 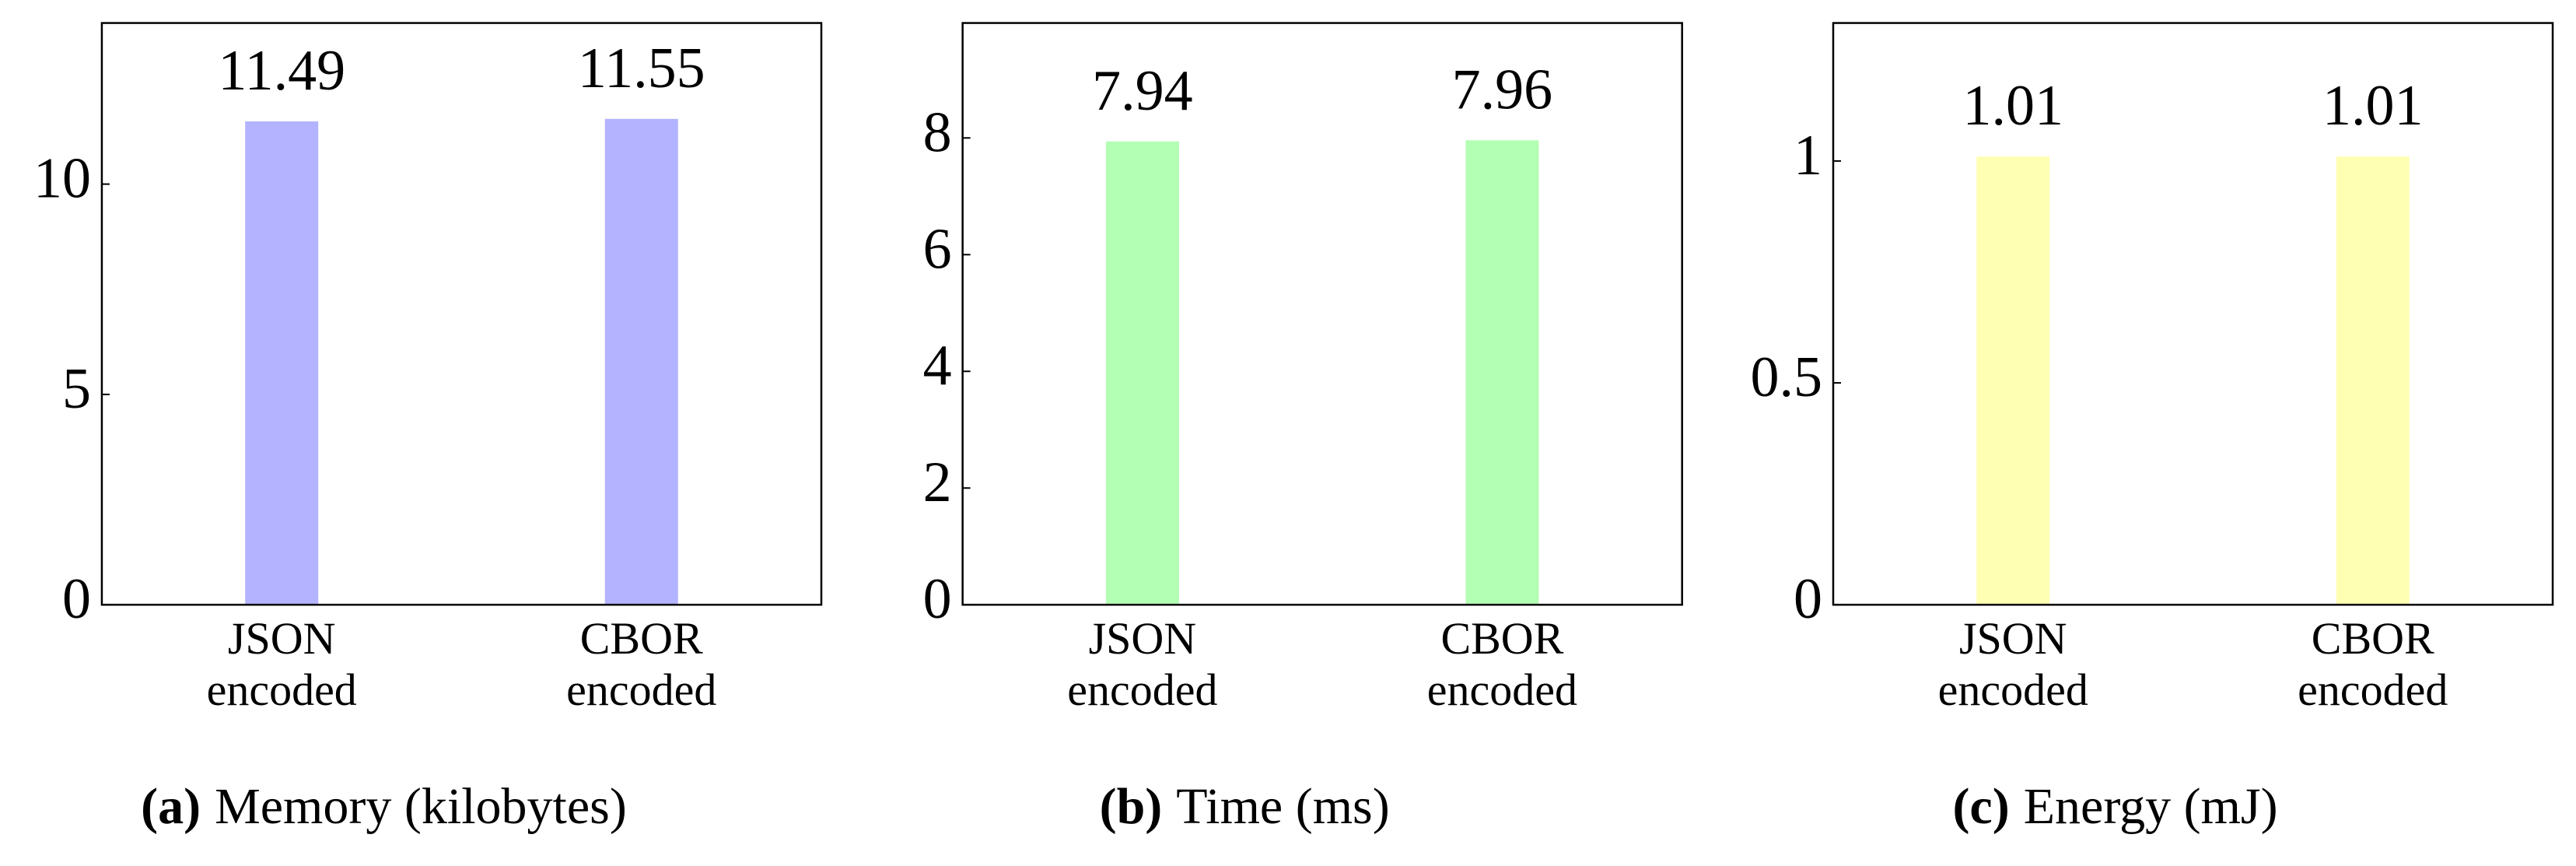 I want to click on caption: (c) Energy (mJ), so click(x=2114, y=806).